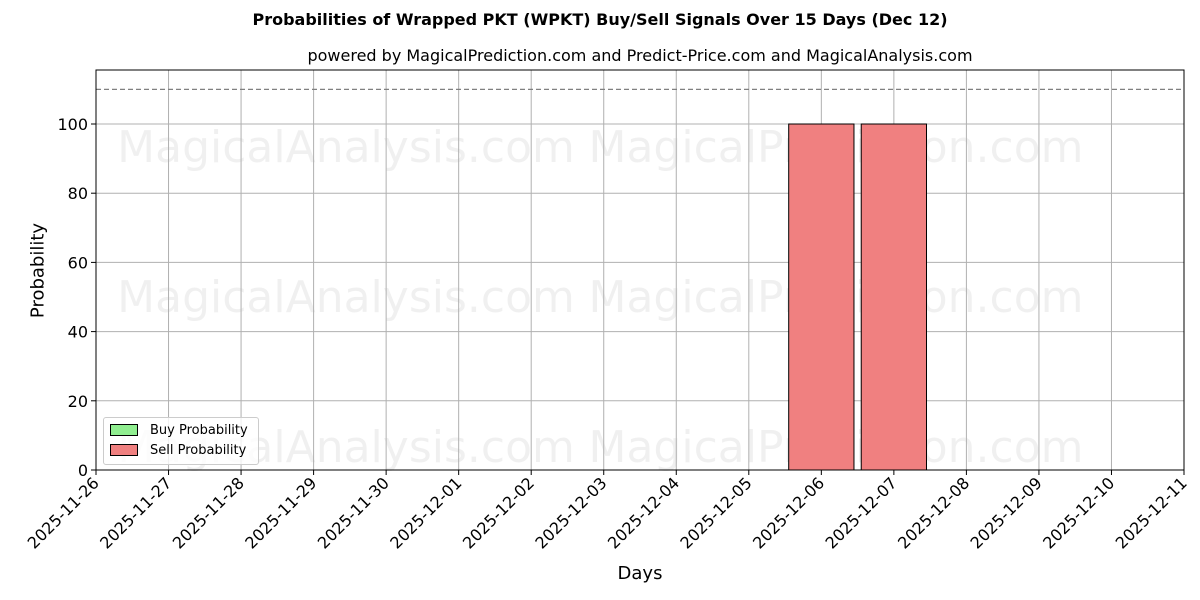 This screenshot has width=1200, height=600. What do you see at coordinates (1078, 512) in the screenshot?
I see `svg-text: 2025-12-10` at bounding box center [1078, 512].